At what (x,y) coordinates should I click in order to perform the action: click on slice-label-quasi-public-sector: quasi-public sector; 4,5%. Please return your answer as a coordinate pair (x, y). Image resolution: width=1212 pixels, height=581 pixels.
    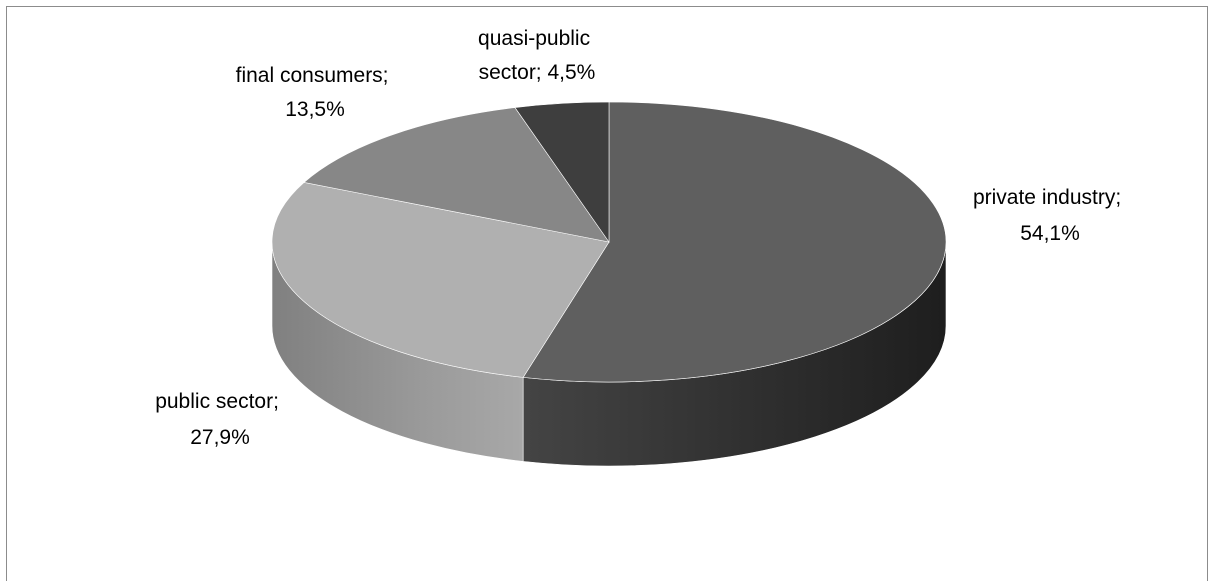
    Looking at the image, I should click on (537, 55).